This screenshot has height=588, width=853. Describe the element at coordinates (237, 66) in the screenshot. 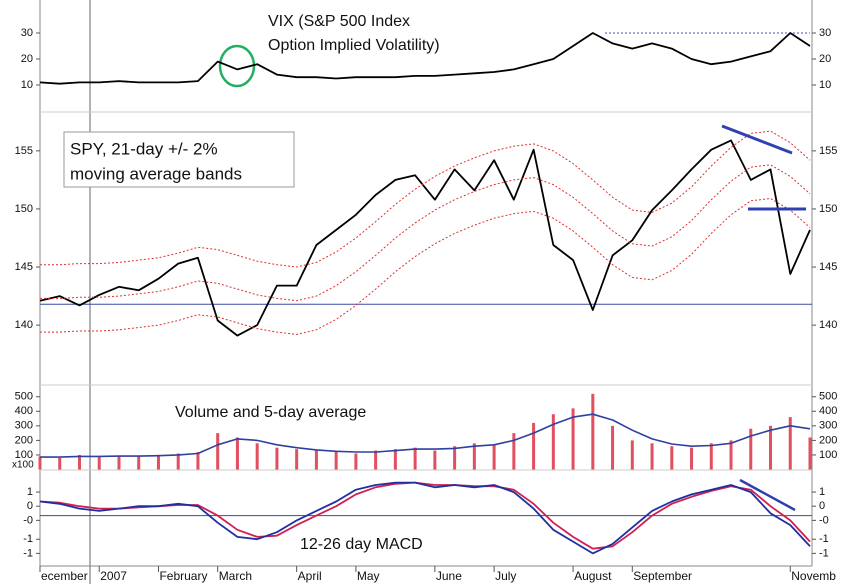

I see `highlight-circle` at that location.